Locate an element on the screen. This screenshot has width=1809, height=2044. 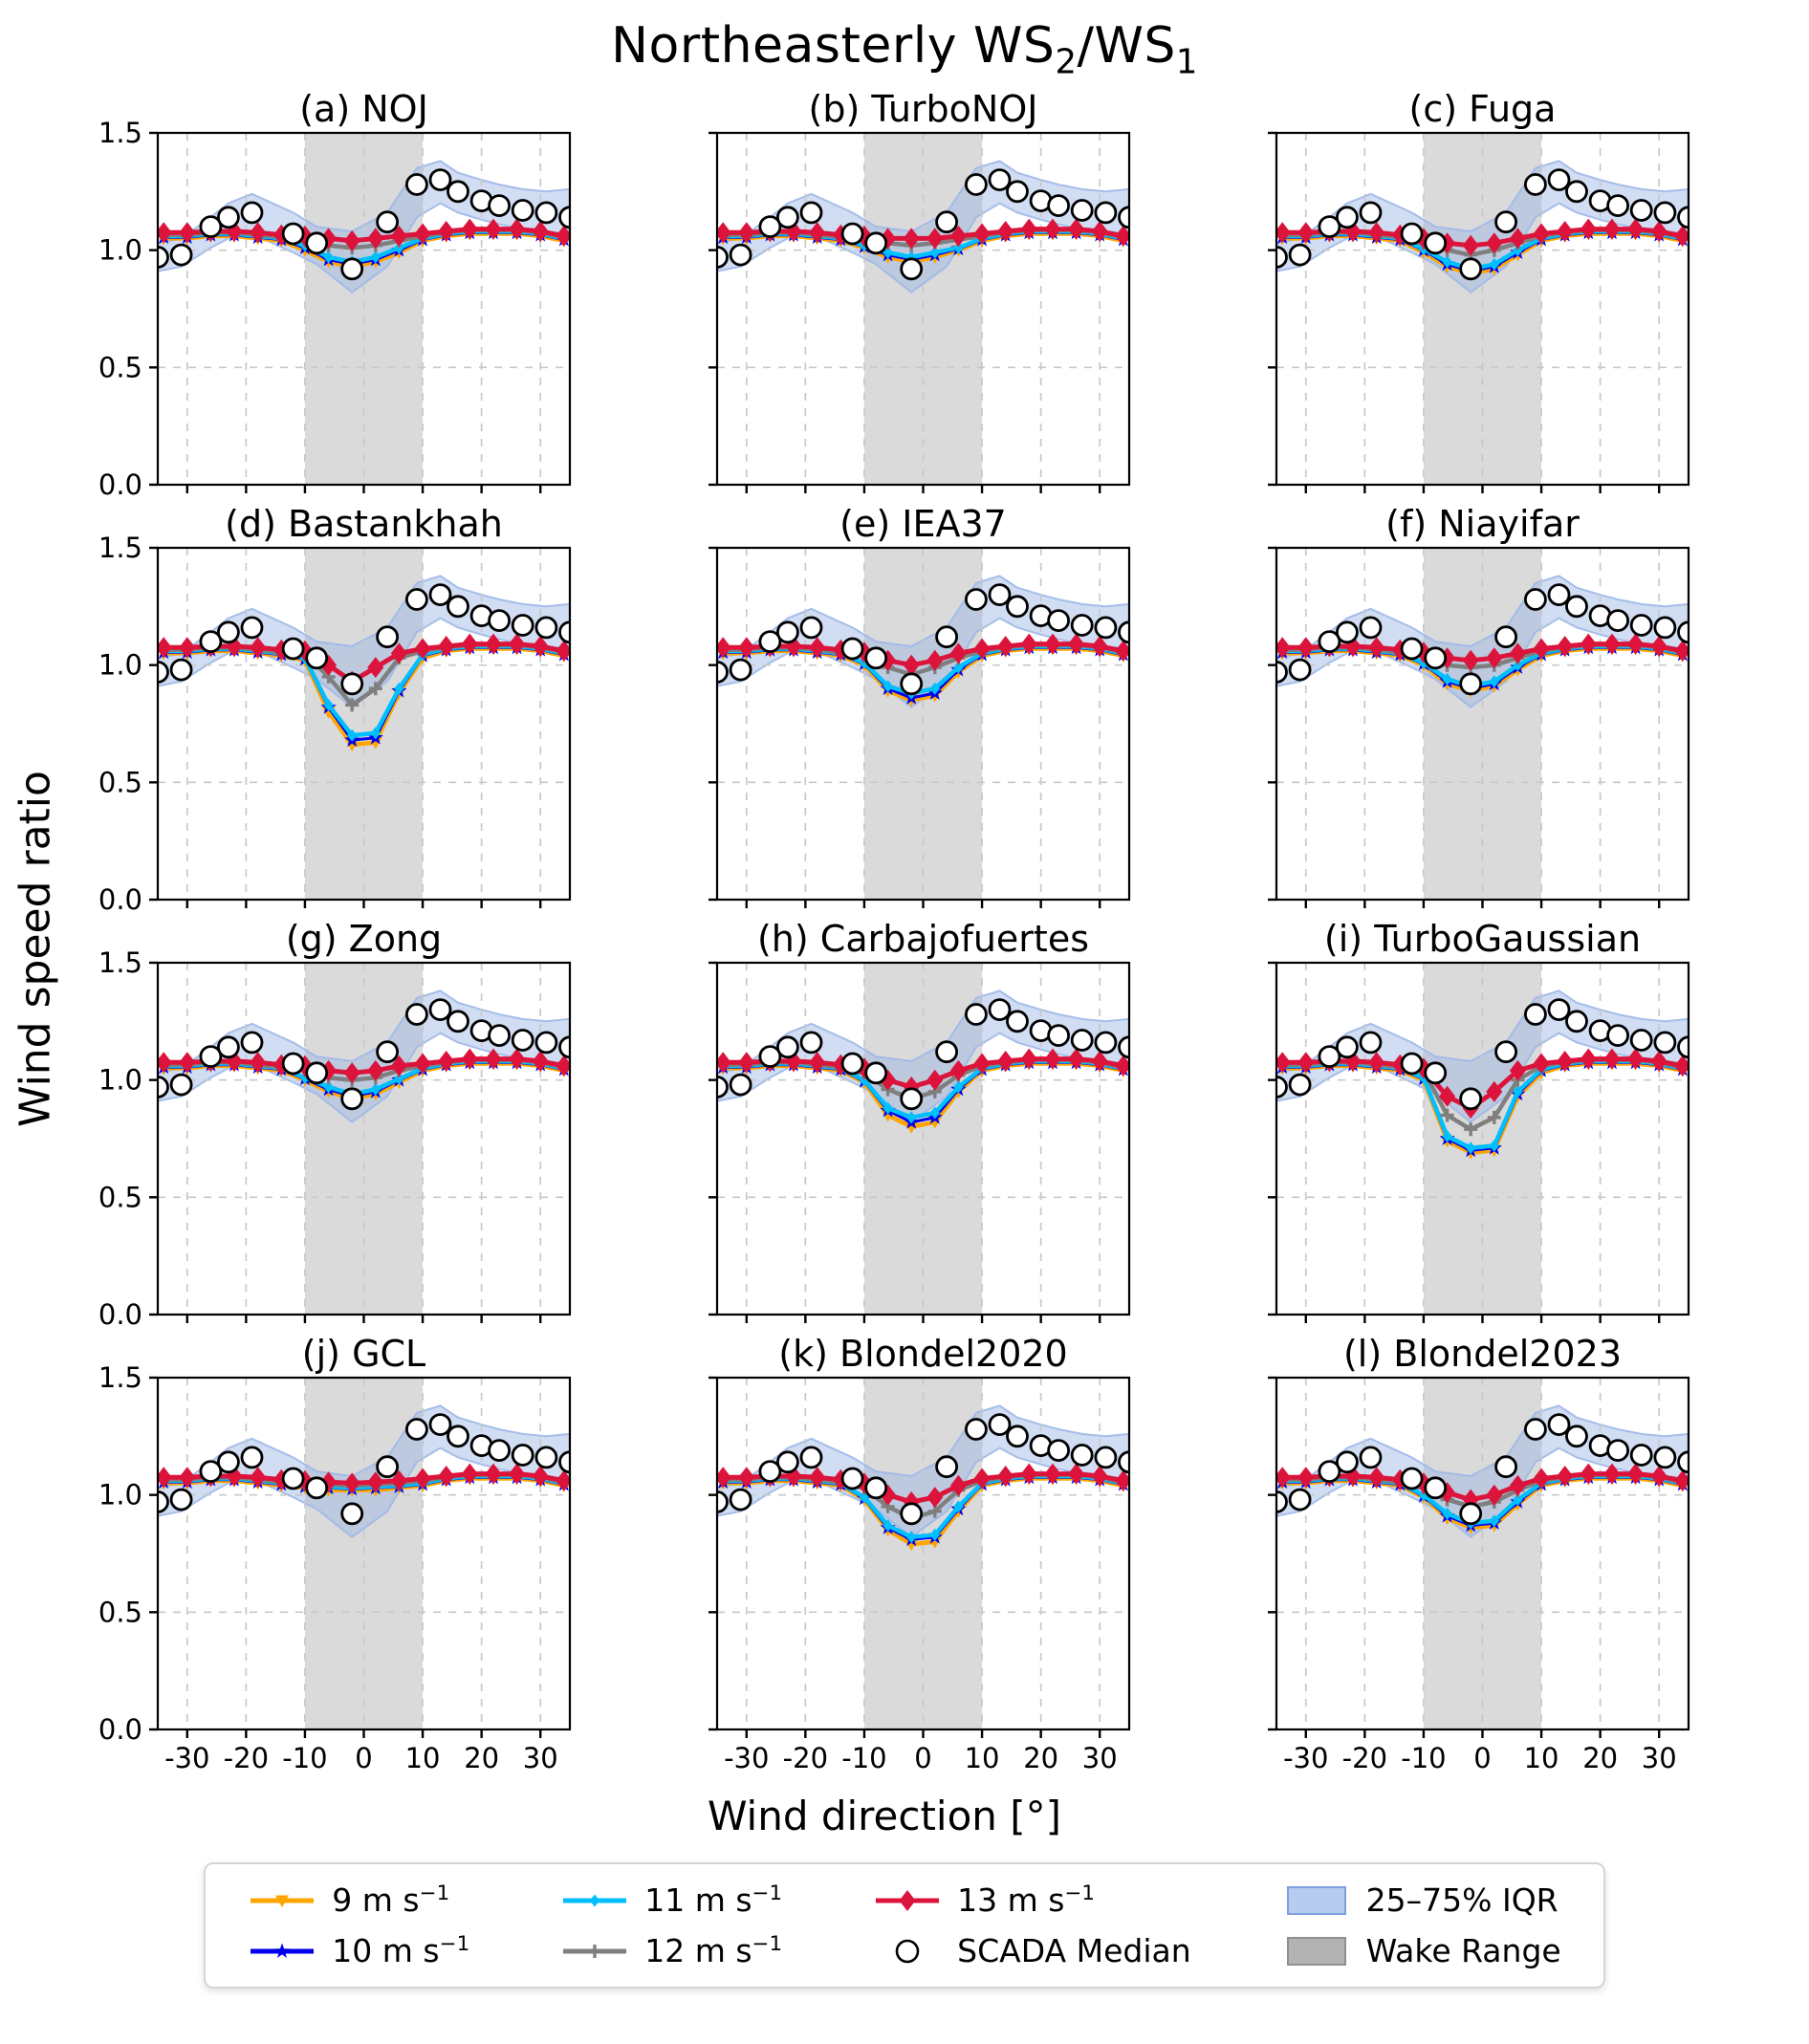
y-axis-label: Wind speed ratio is located at coordinates (35, 949).